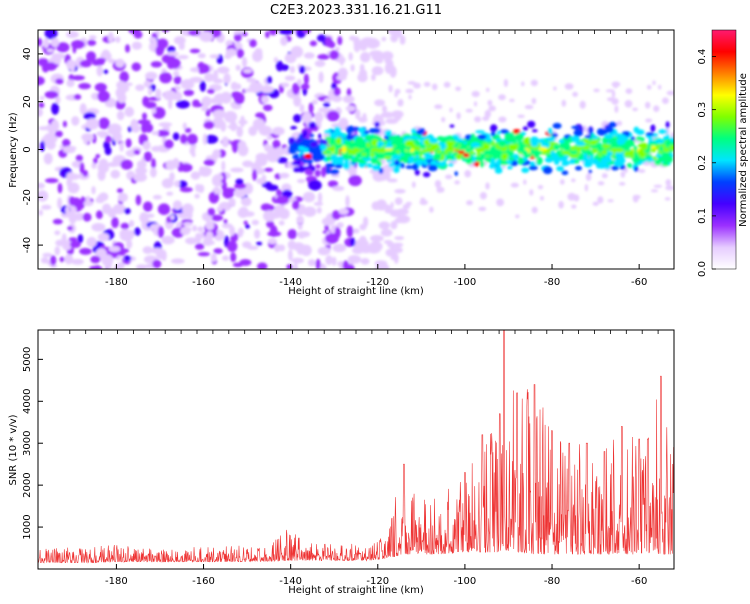  What do you see at coordinates (376, 575) in the screenshot?
I see `snr-x-ticks: -180 -160 -140 -120 -100 -80 -60` at bounding box center [376, 575].